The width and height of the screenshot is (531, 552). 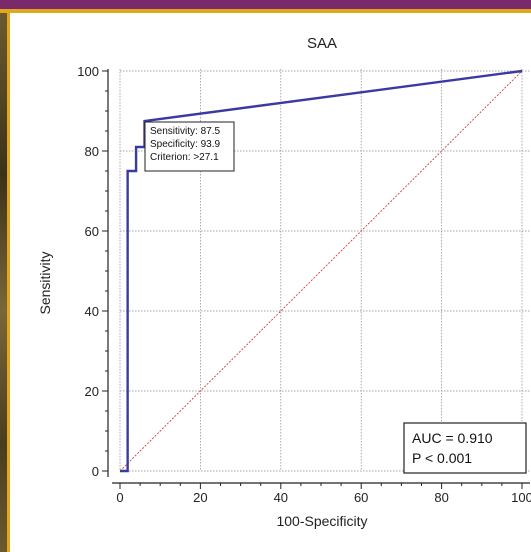 What do you see at coordinates (8, 282) in the screenshot?
I see `left-stripe` at bounding box center [8, 282].